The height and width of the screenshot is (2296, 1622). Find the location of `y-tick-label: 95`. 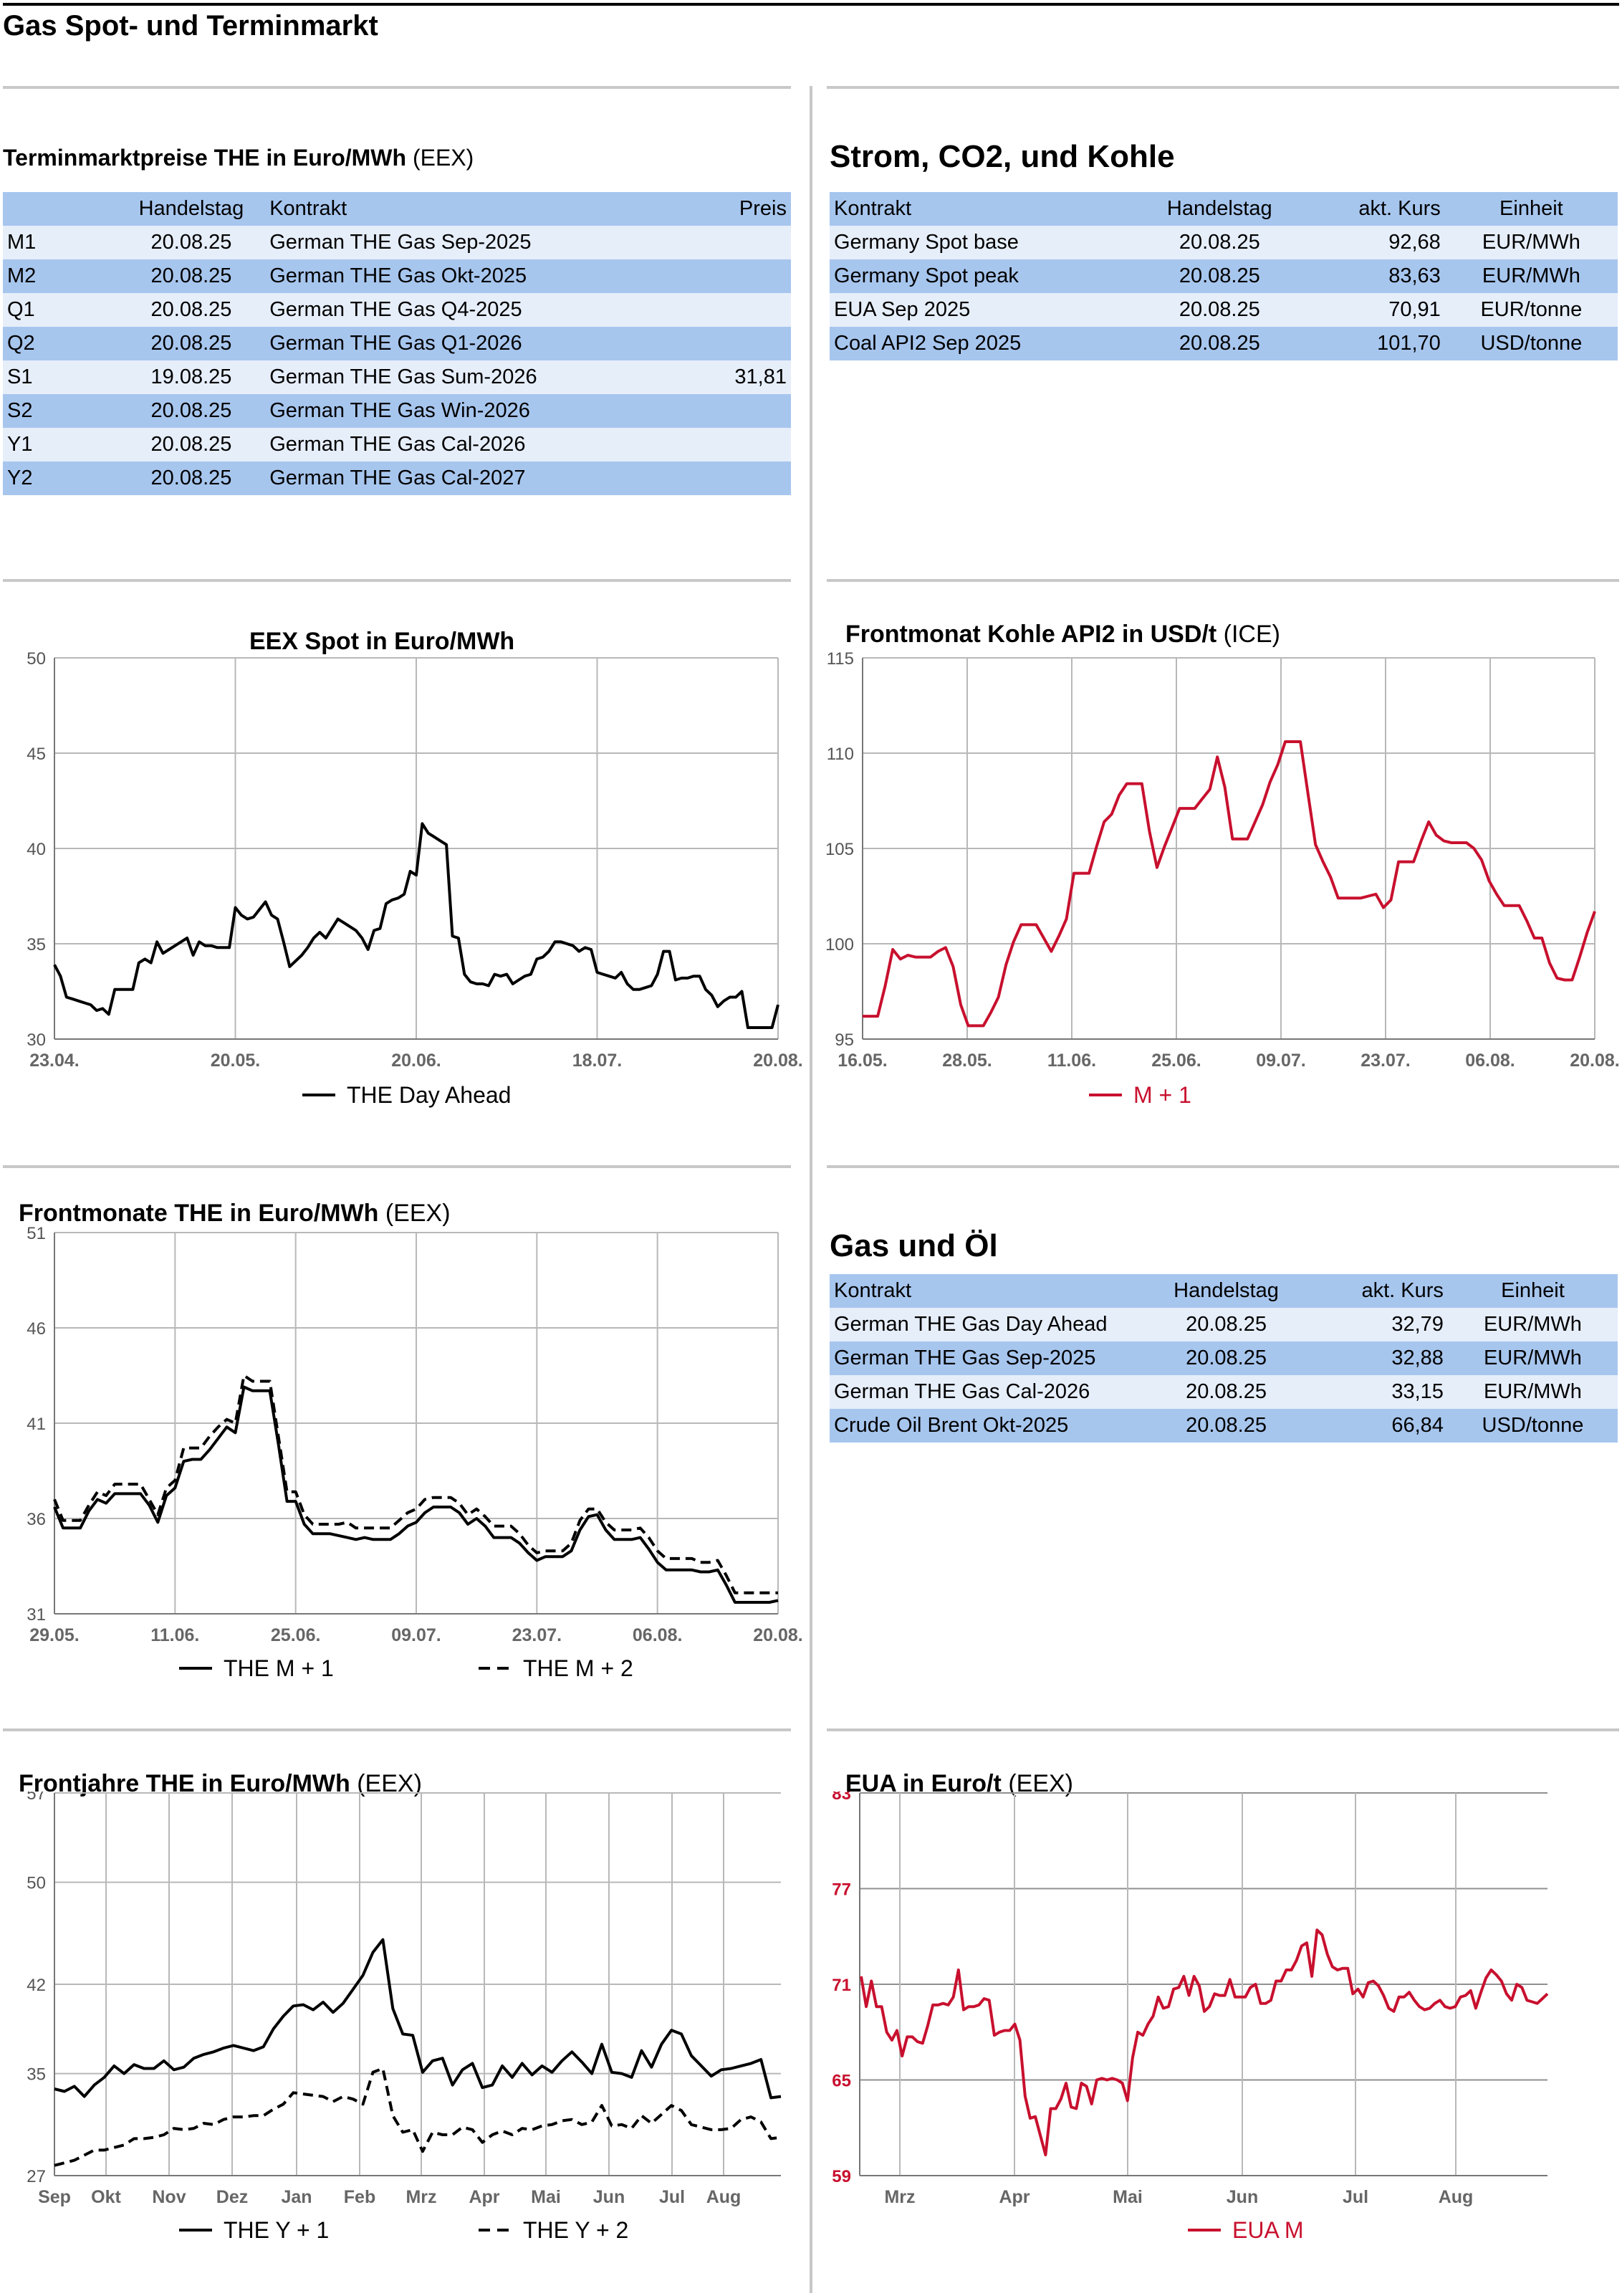

y-tick-label: 95 is located at coordinates (845, 1040).